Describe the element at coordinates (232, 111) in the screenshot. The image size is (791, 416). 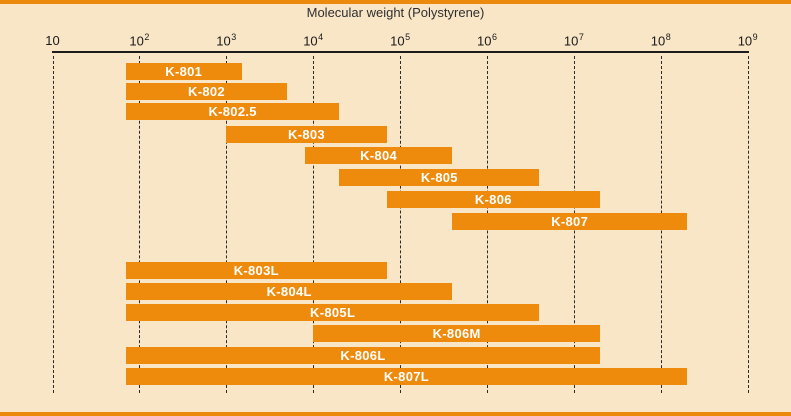
I see `range-bar-K-802.5: K-802.5` at that location.